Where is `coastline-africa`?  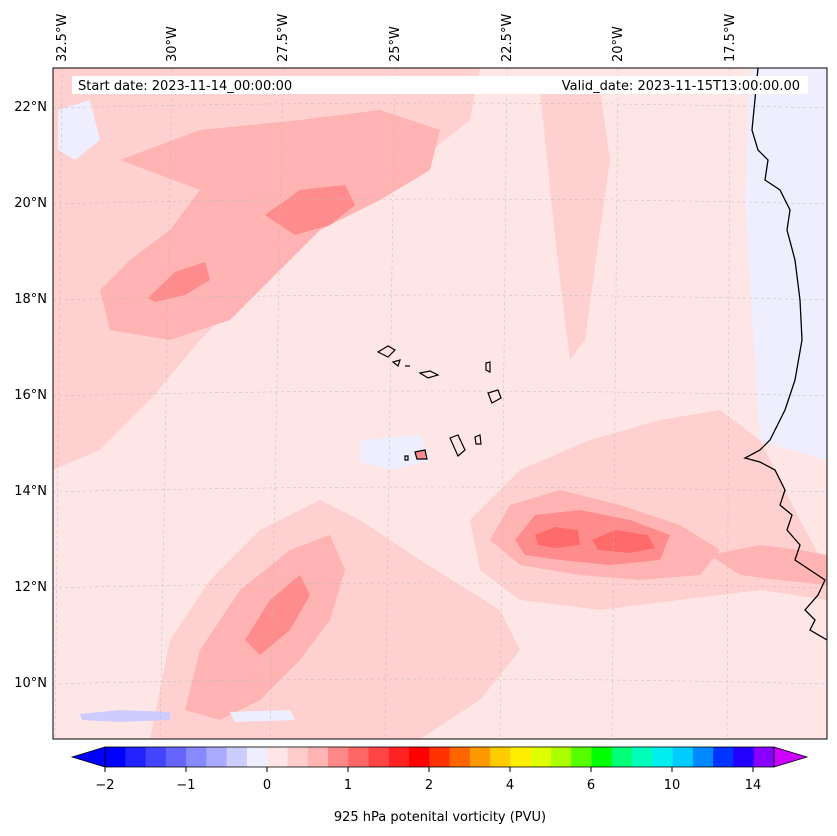 coastline-africa is located at coordinates (785, 354).